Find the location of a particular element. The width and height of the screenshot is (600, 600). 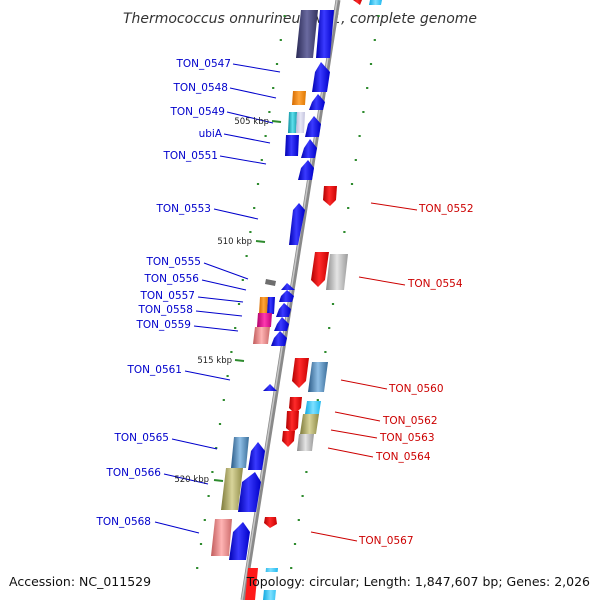

kbp-marker-510: 510 kbp is located at coordinates (234, 242).